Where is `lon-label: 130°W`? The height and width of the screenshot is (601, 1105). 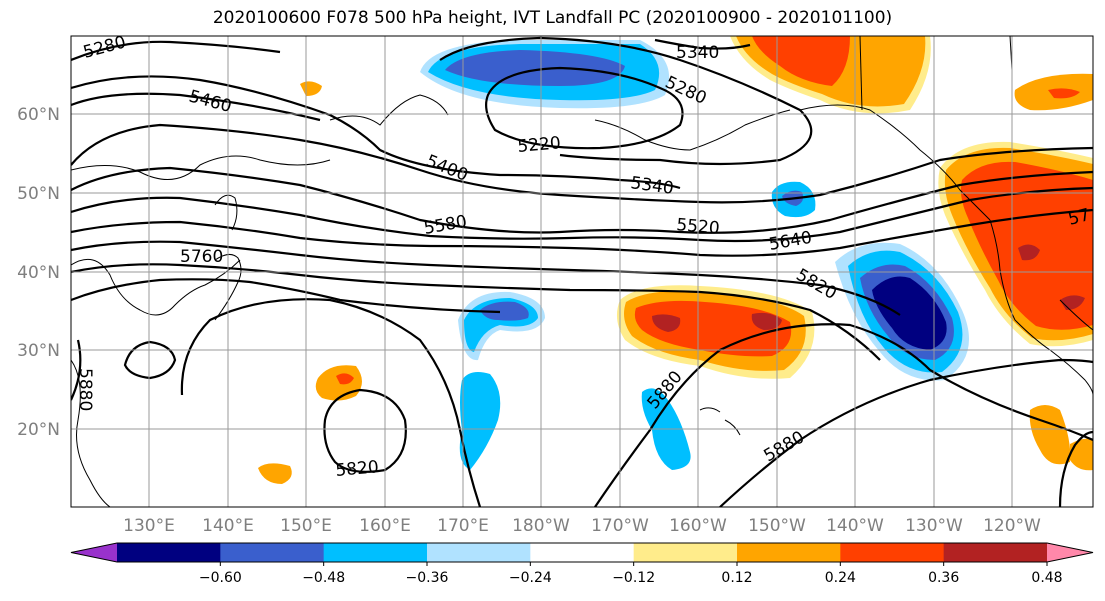 lon-label: 130°W is located at coordinates (934, 526).